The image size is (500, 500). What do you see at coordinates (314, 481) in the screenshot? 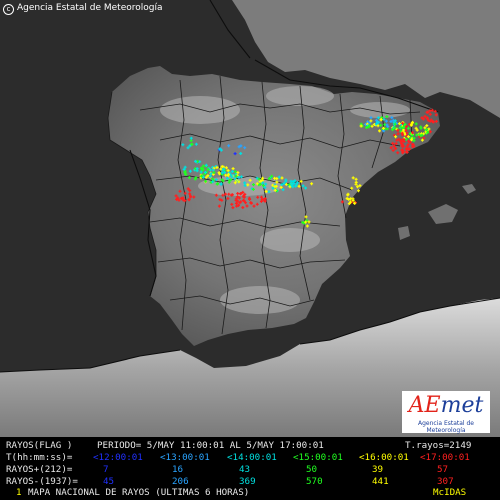
I see `legend-negative-count-4: 570` at bounding box center [314, 481].